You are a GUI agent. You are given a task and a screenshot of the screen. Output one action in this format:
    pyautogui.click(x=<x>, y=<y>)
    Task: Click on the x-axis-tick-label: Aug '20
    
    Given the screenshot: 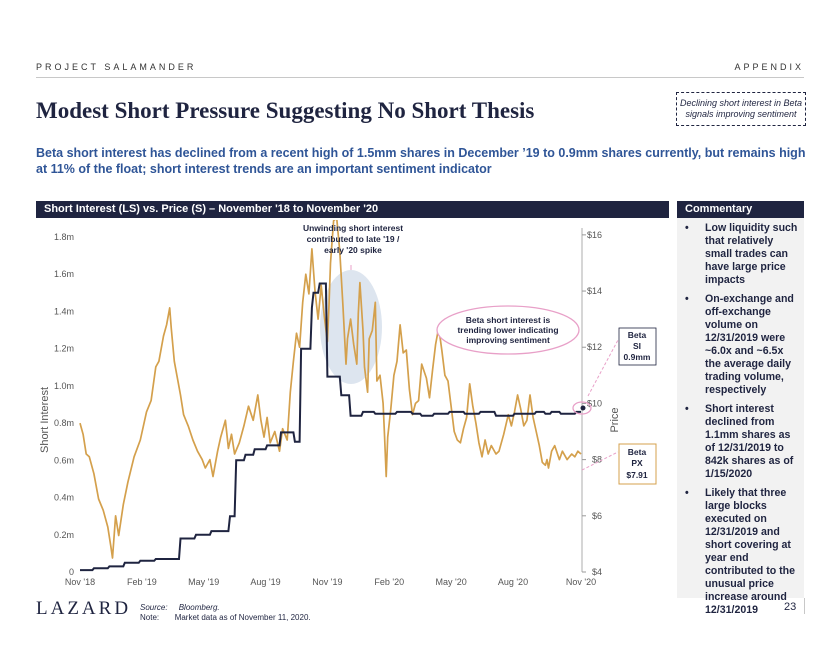 What is the action you would take?
    pyautogui.click(x=513, y=582)
    